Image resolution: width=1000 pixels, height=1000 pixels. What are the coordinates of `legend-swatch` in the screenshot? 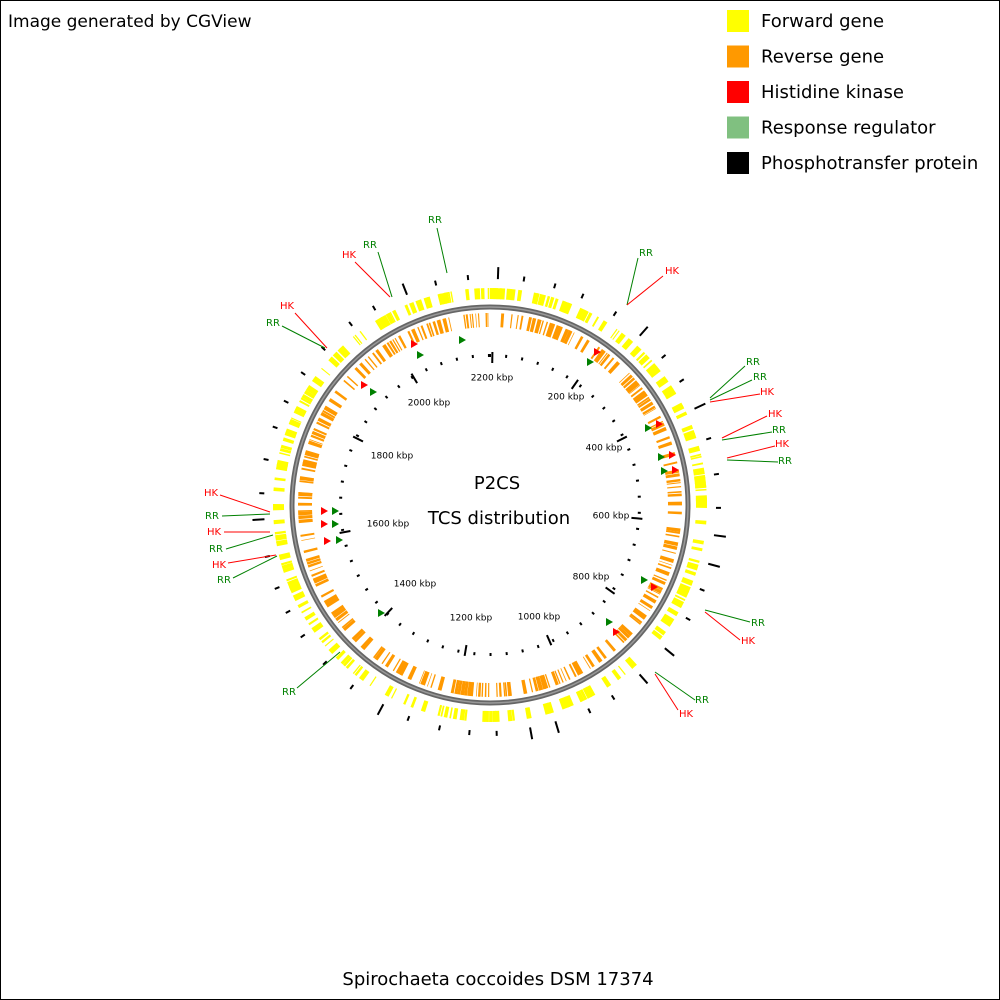 It's located at (738, 92).